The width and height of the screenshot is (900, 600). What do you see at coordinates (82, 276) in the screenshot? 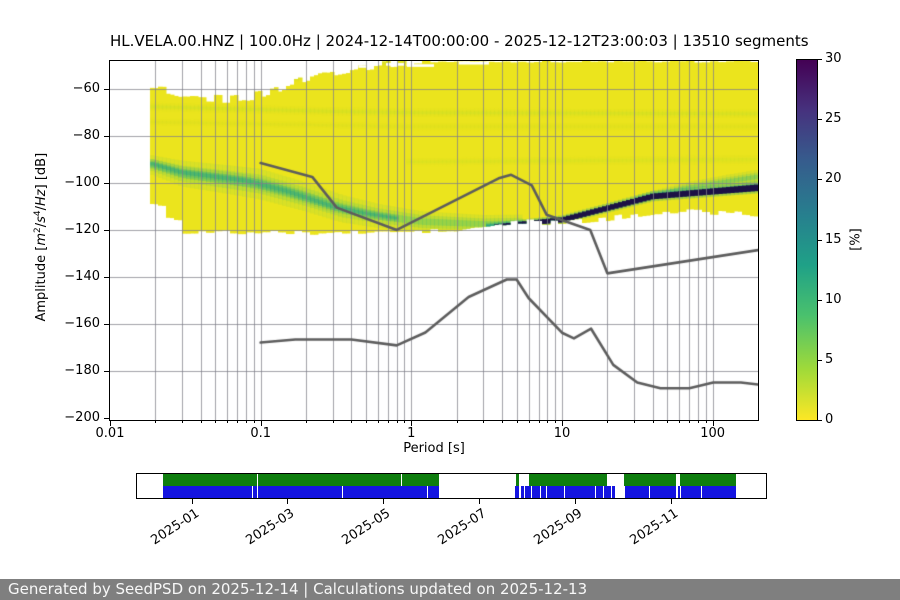
I see `y-tick-label: −140` at bounding box center [82, 276].